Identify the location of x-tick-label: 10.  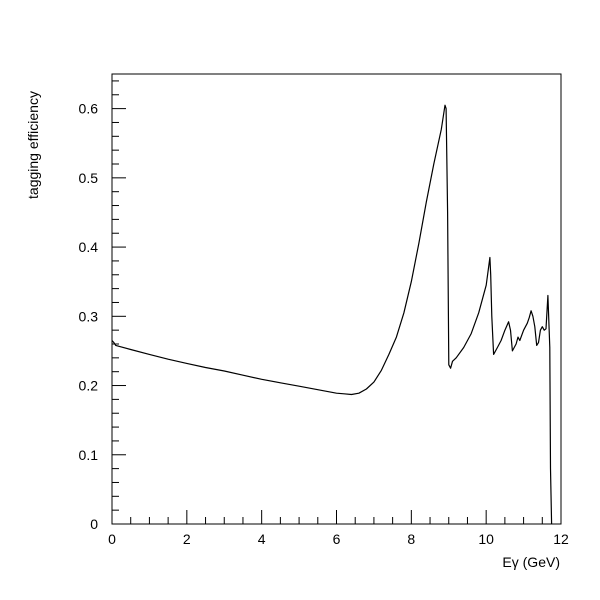
(486, 539).